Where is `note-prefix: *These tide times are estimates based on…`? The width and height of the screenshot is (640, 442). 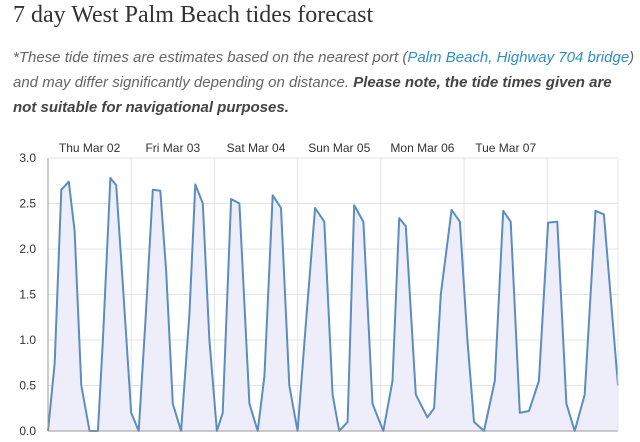
note-prefix: *These tide times are estimates based on… is located at coordinates (210, 57).